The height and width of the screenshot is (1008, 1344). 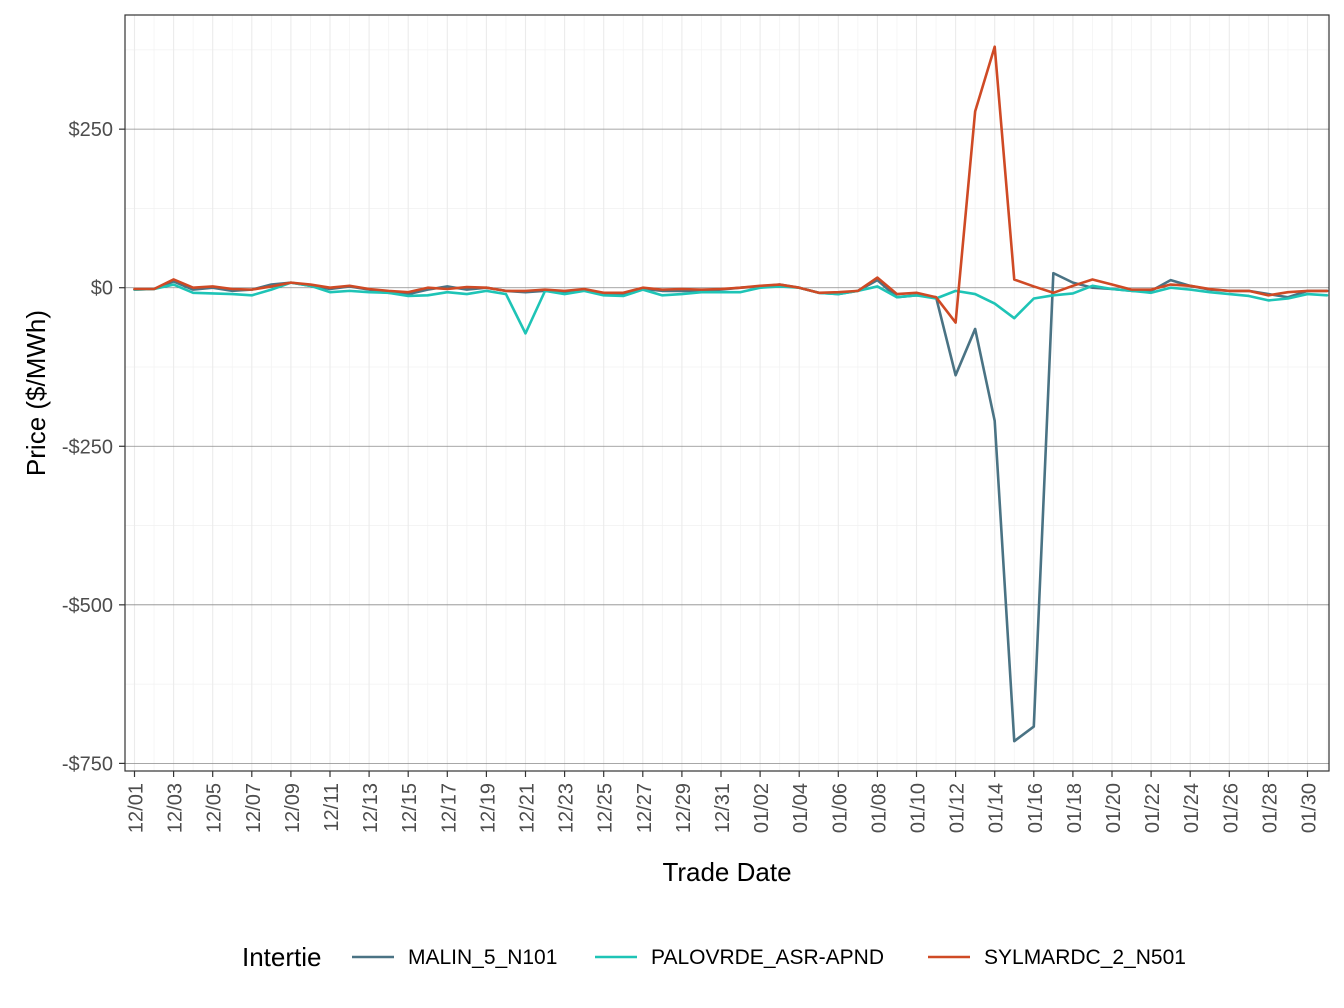 What do you see at coordinates (767, 957) in the screenshot?
I see `legend-label: PALOVRDE_ASR-APND` at bounding box center [767, 957].